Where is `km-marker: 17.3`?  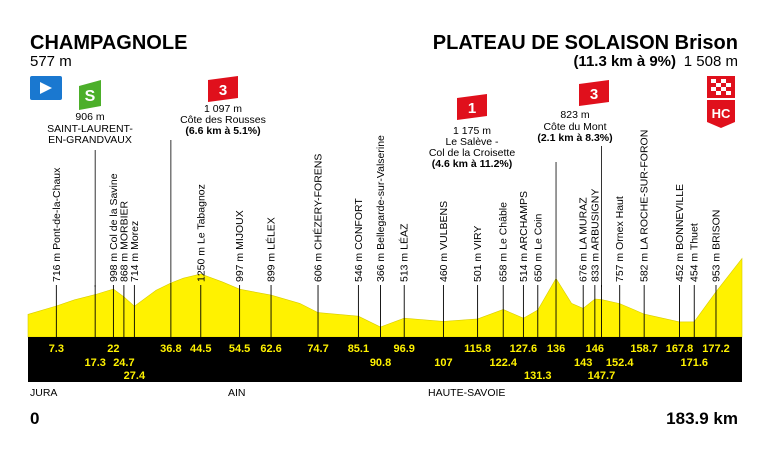 km-marker: 17.3 is located at coordinates (94, 363).